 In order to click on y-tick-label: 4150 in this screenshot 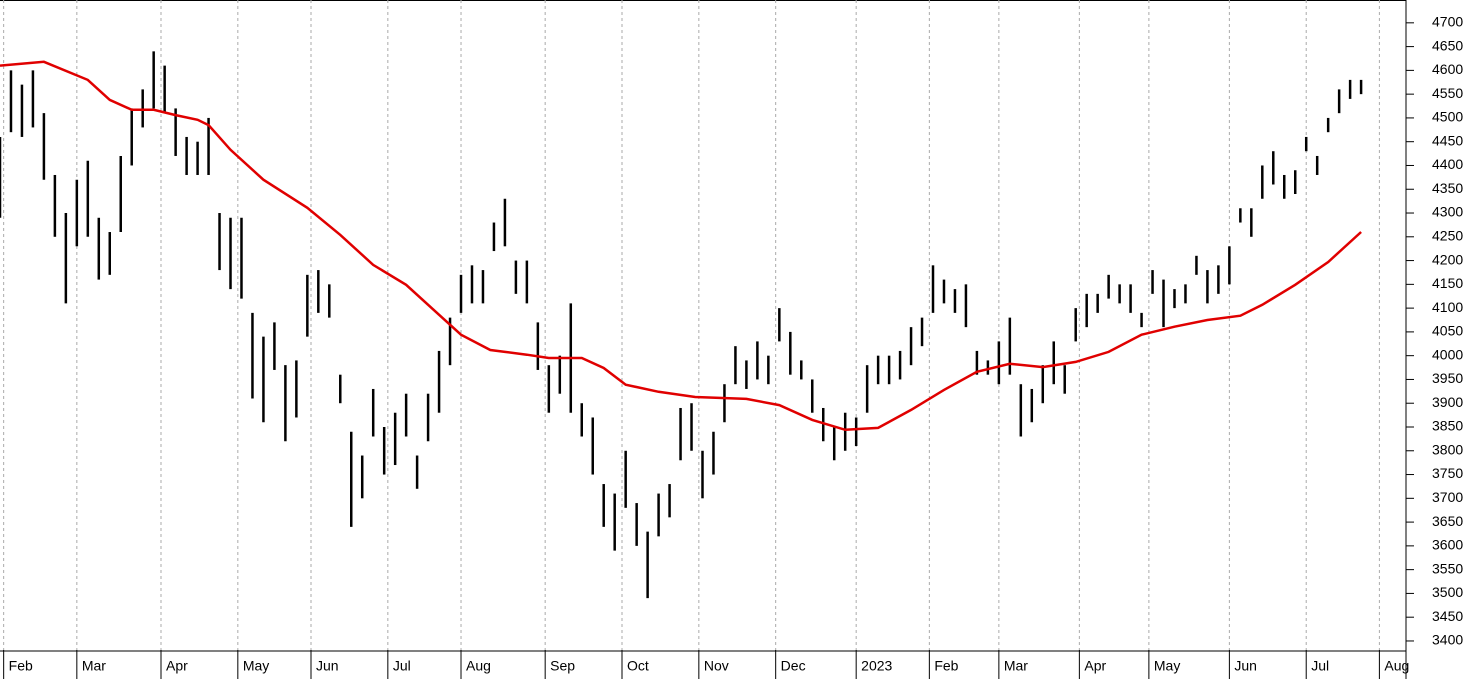, I will do `click(1447, 283)`.